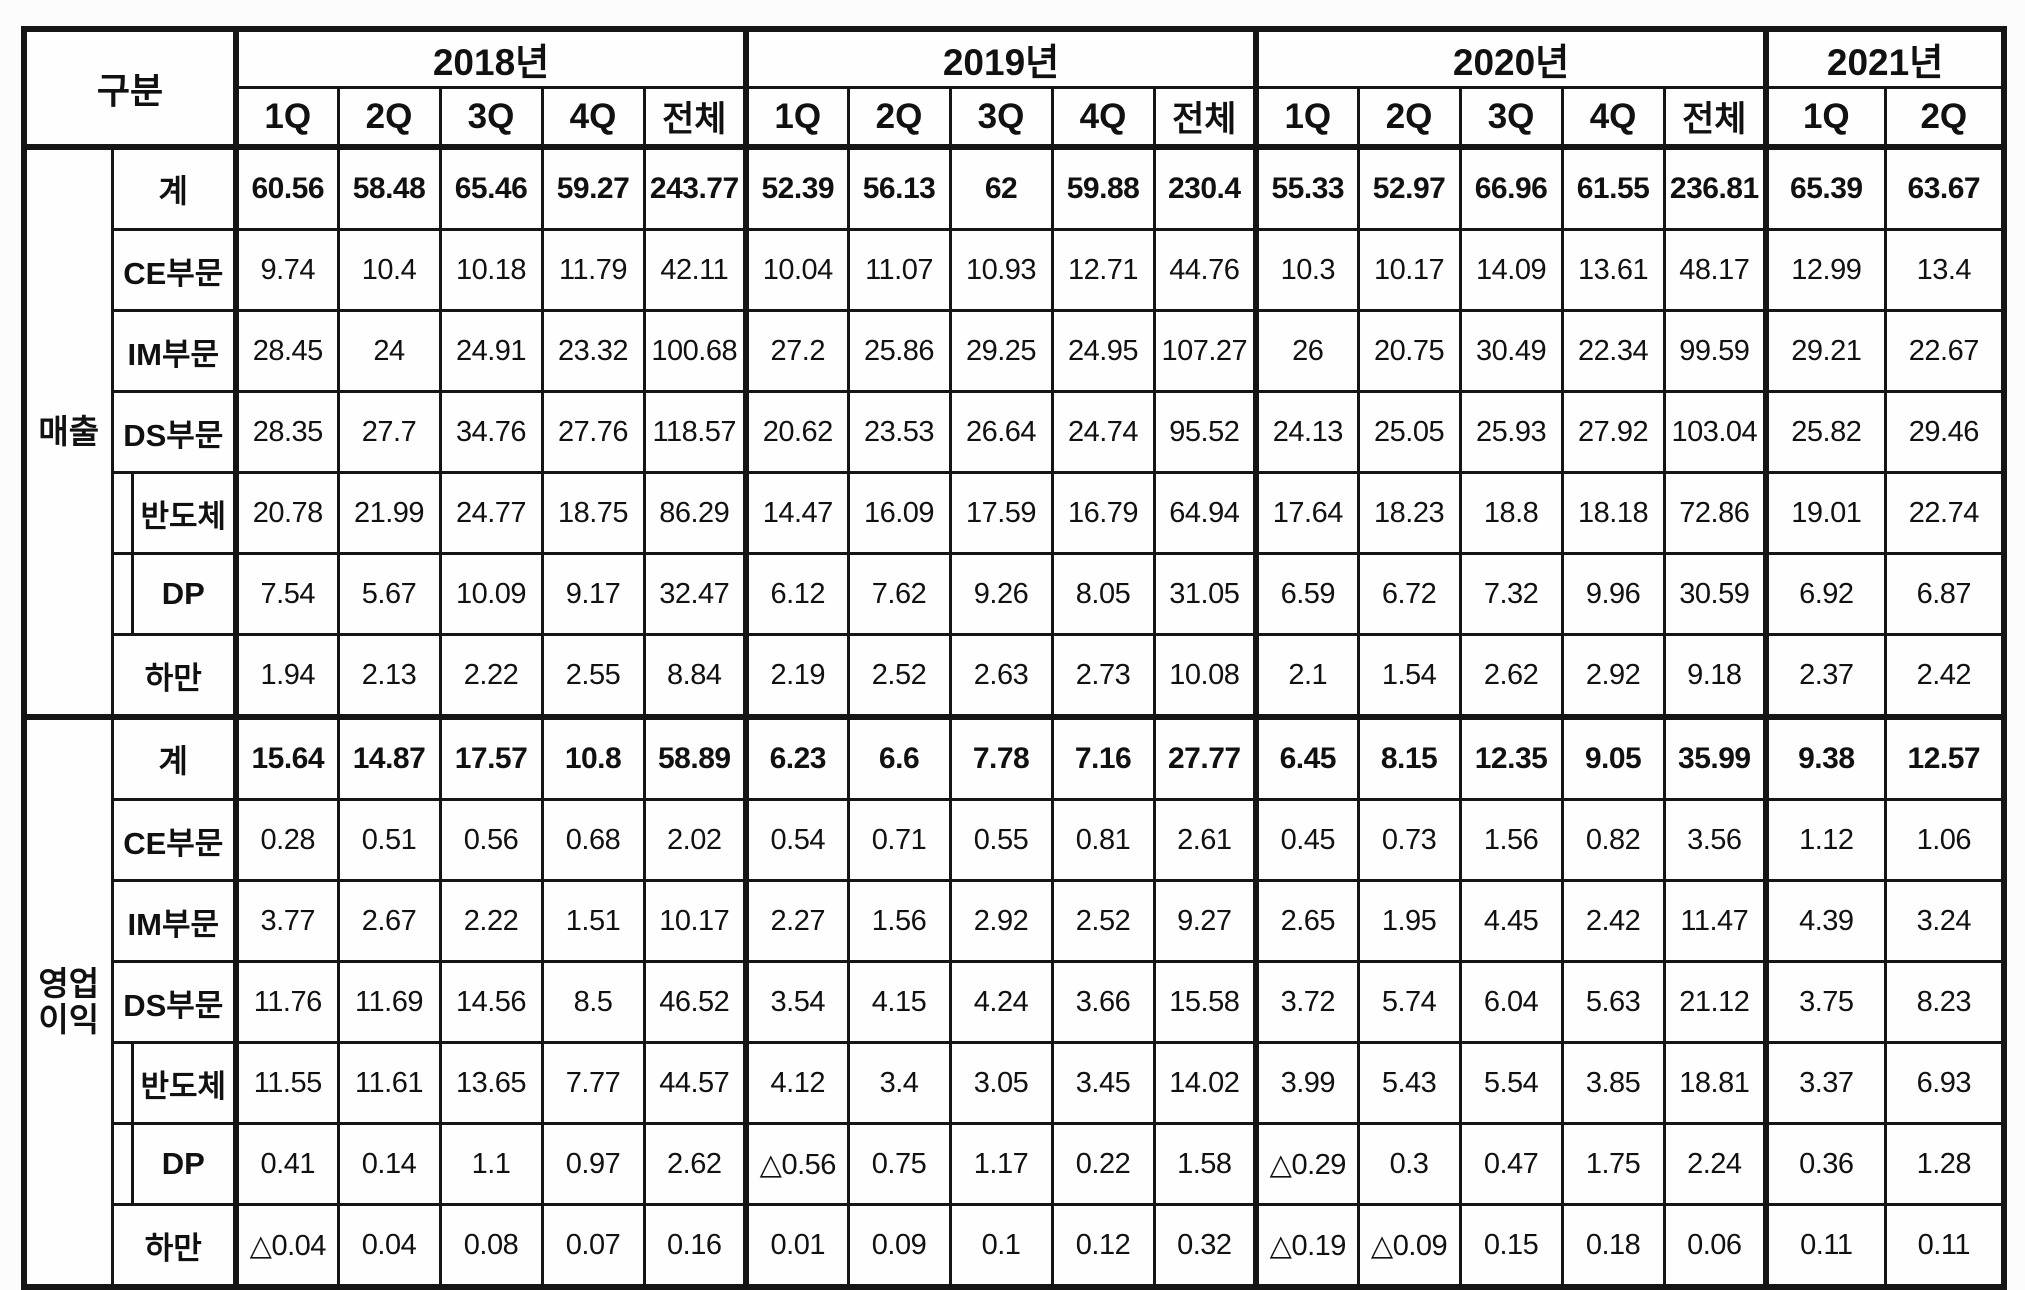 This screenshot has height=1290, width=2025. What do you see at coordinates (1944, 351) in the screenshot?
I see `data-cell: 22.67` at bounding box center [1944, 351].